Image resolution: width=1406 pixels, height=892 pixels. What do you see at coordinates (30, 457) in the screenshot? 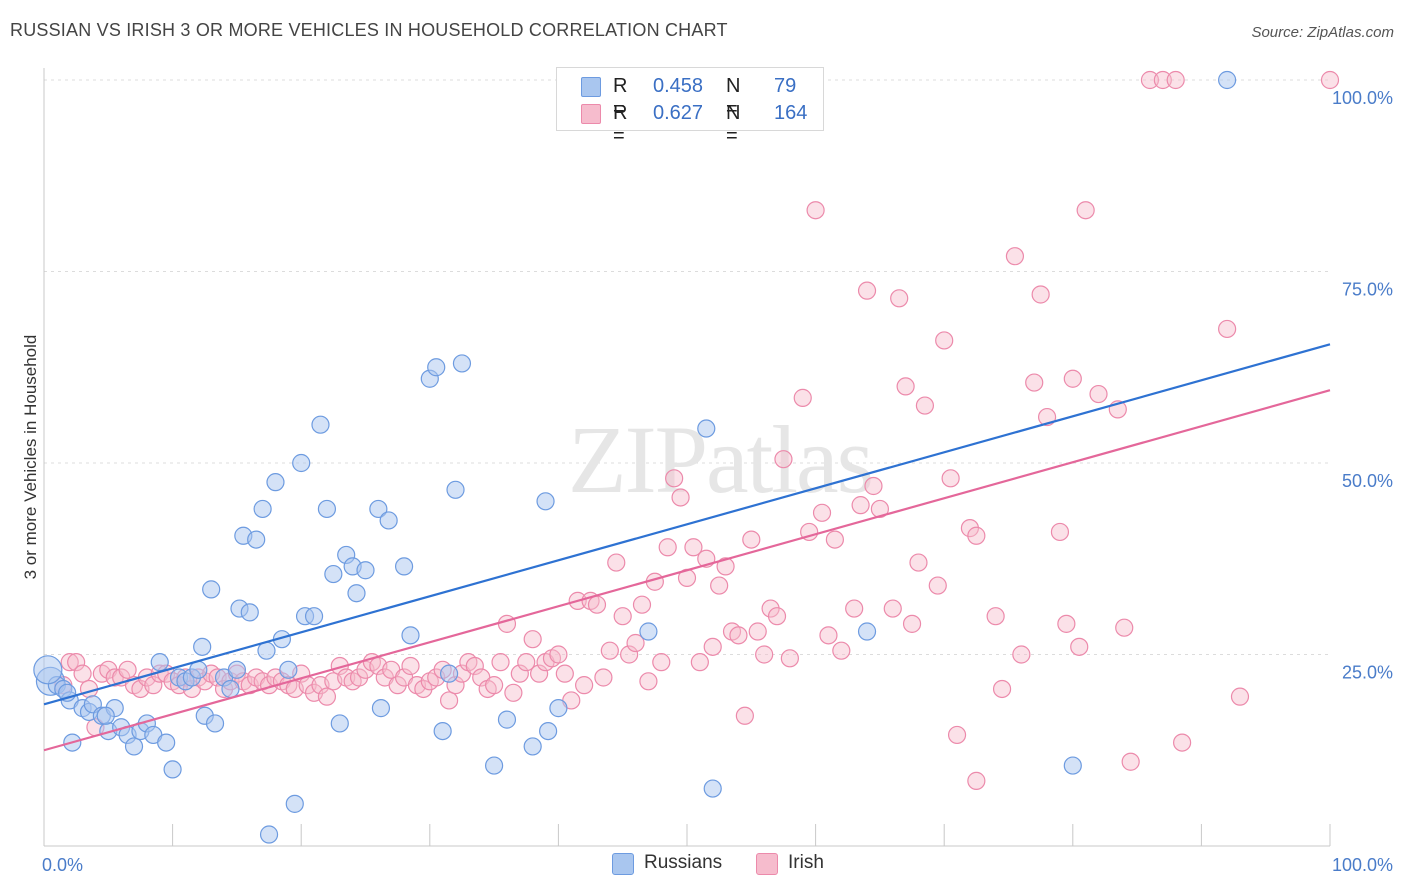
I see `y-axis-title: 3 or more Vehicles in Household` at bounding box center [30, 457].